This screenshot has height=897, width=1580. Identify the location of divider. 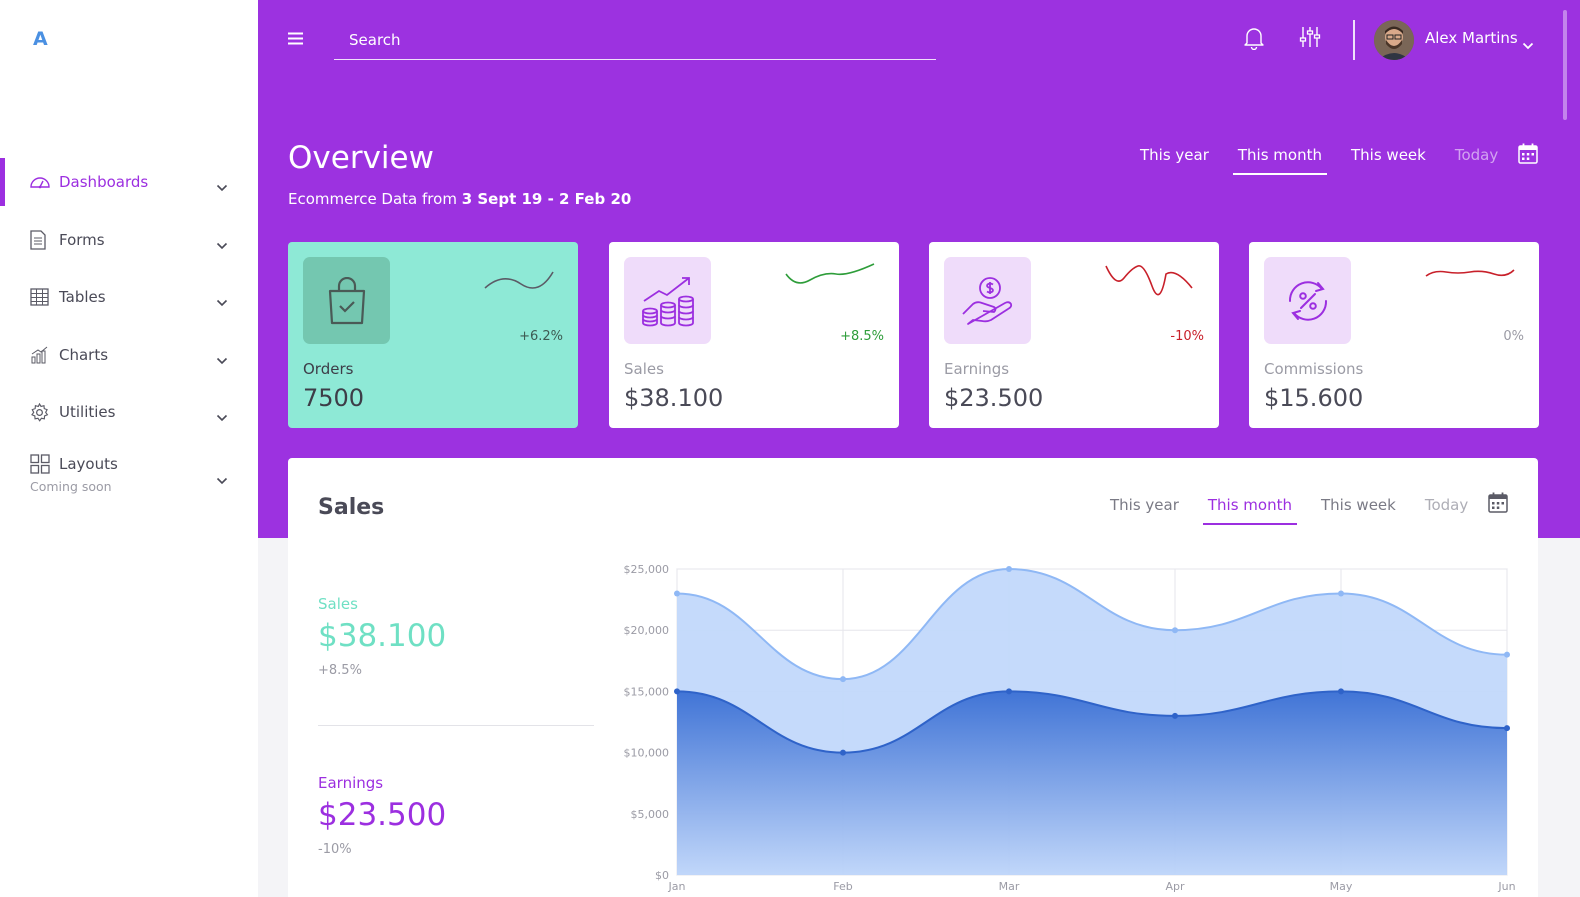
(456, 725).